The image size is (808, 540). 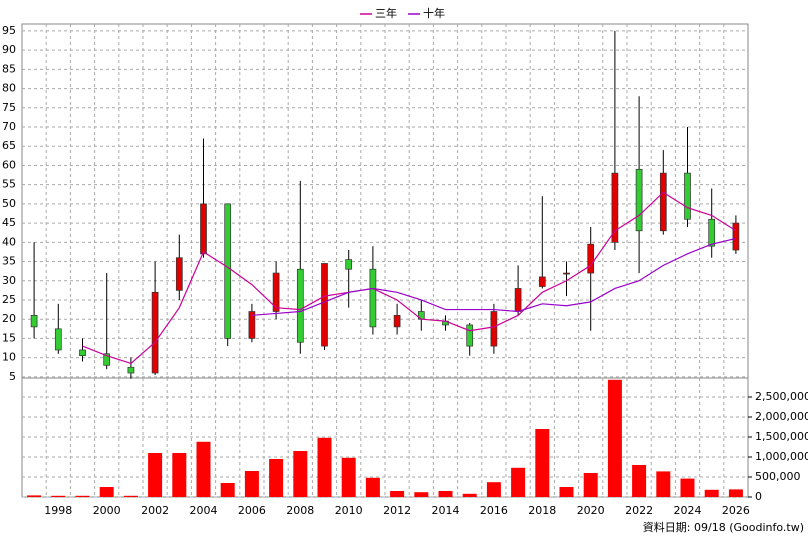 What do you see at coordinates (758, 496) in the screenshot?
I see `y-tick-label: 0` at bounding box center [758, 496].